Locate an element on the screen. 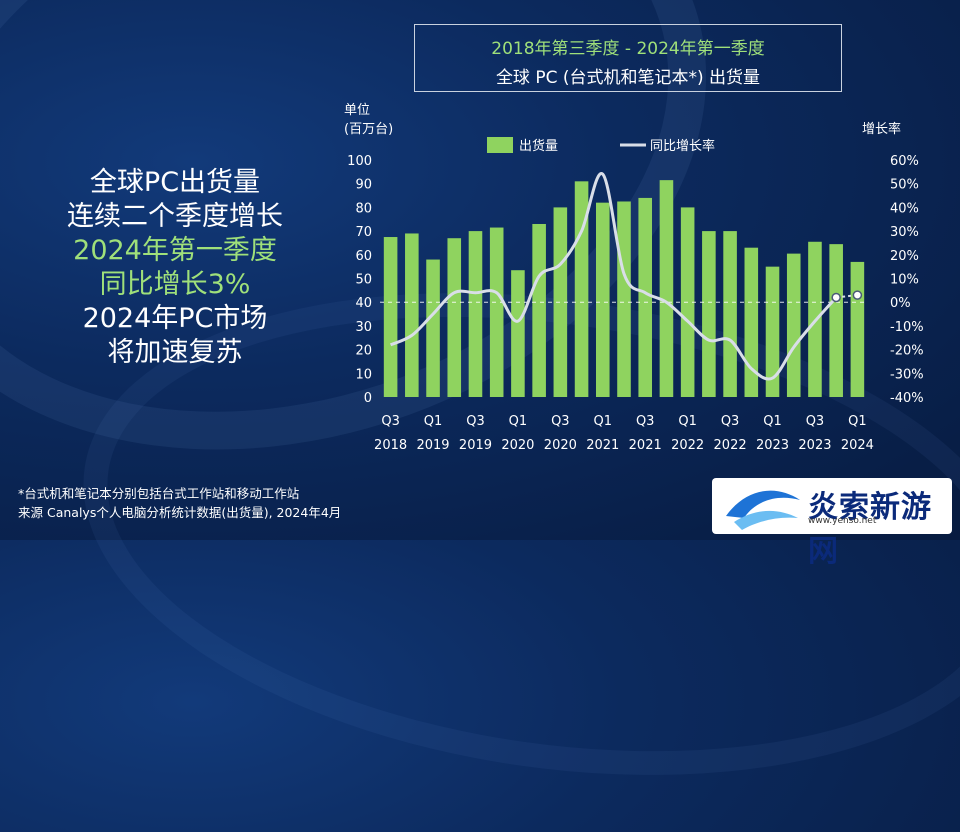 The image size is (960, 832). y2-tick-label: 20% is located at coordinates (904, 256).